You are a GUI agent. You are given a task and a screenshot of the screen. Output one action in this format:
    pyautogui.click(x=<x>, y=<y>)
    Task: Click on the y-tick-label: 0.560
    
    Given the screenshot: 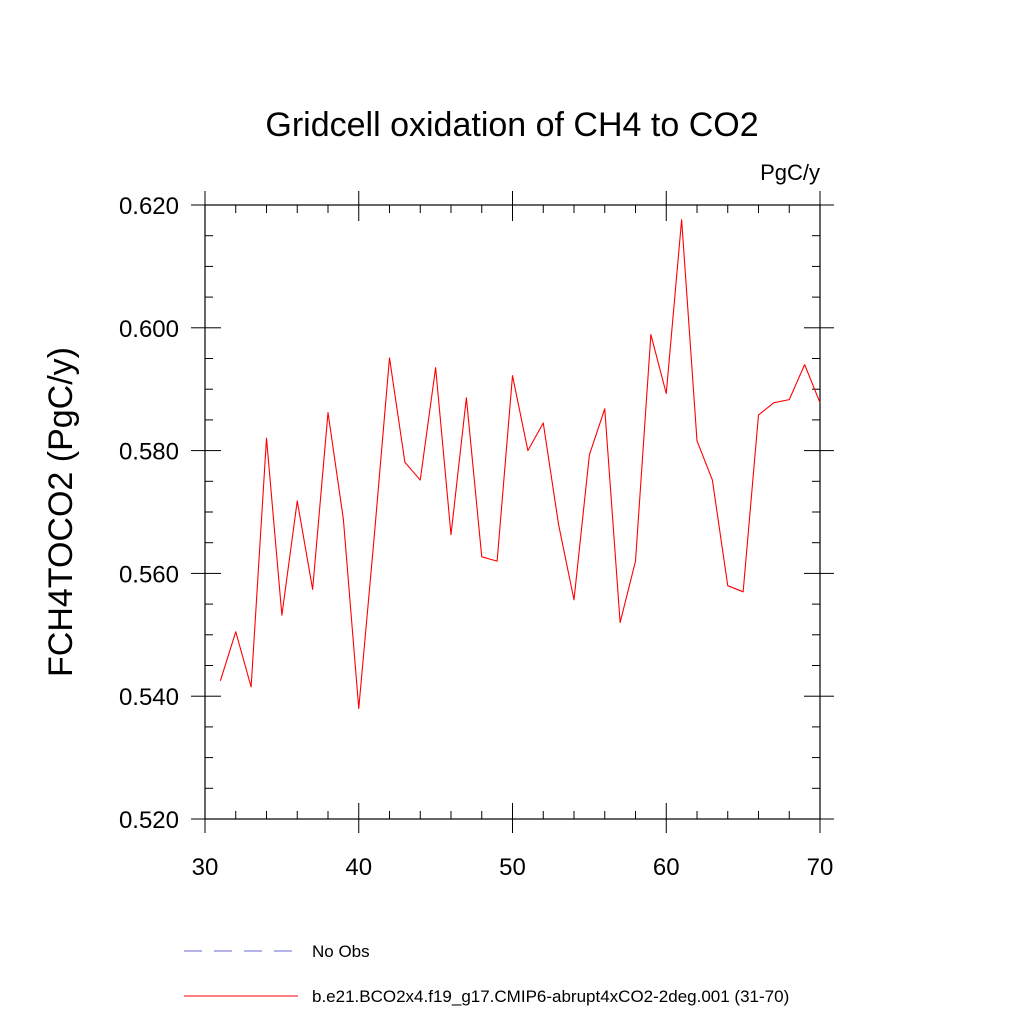 What is the action you would take?
    pyautogui.click(x=149, y=574)
    